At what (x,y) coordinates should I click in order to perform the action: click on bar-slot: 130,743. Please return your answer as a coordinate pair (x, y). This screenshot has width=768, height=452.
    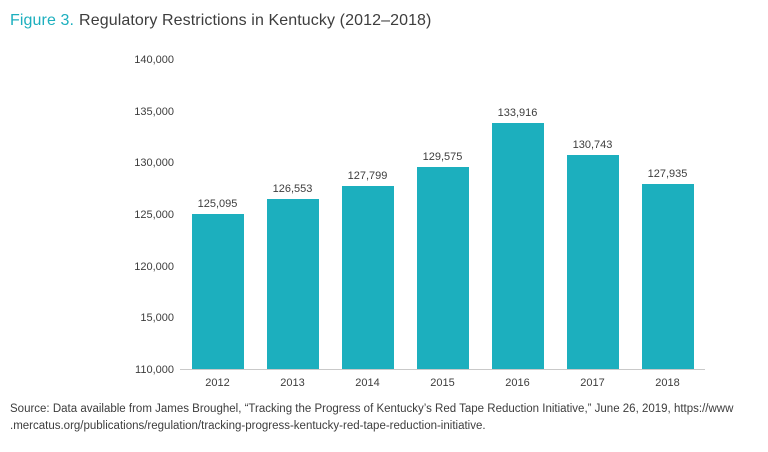
    Looking at the image, I should click on (592, 214).